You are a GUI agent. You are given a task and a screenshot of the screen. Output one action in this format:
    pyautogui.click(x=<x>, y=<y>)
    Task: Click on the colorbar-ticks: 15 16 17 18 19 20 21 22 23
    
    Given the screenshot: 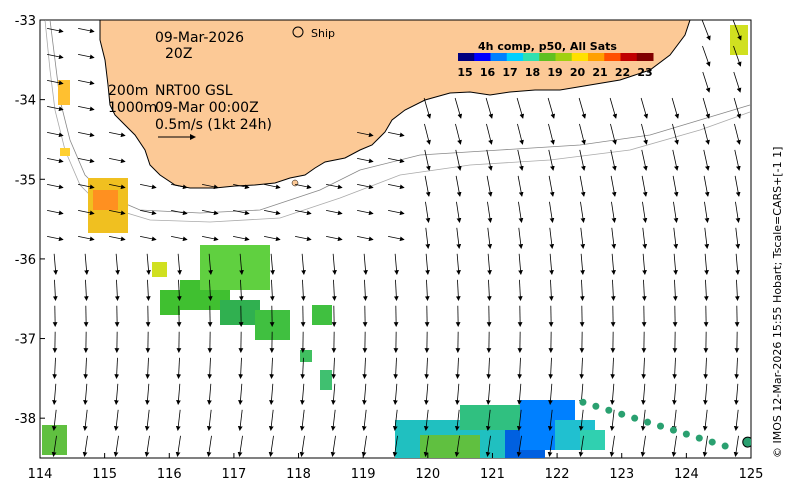 What is the action you would take?
    pyautogui.click(x=554, y=72)
    